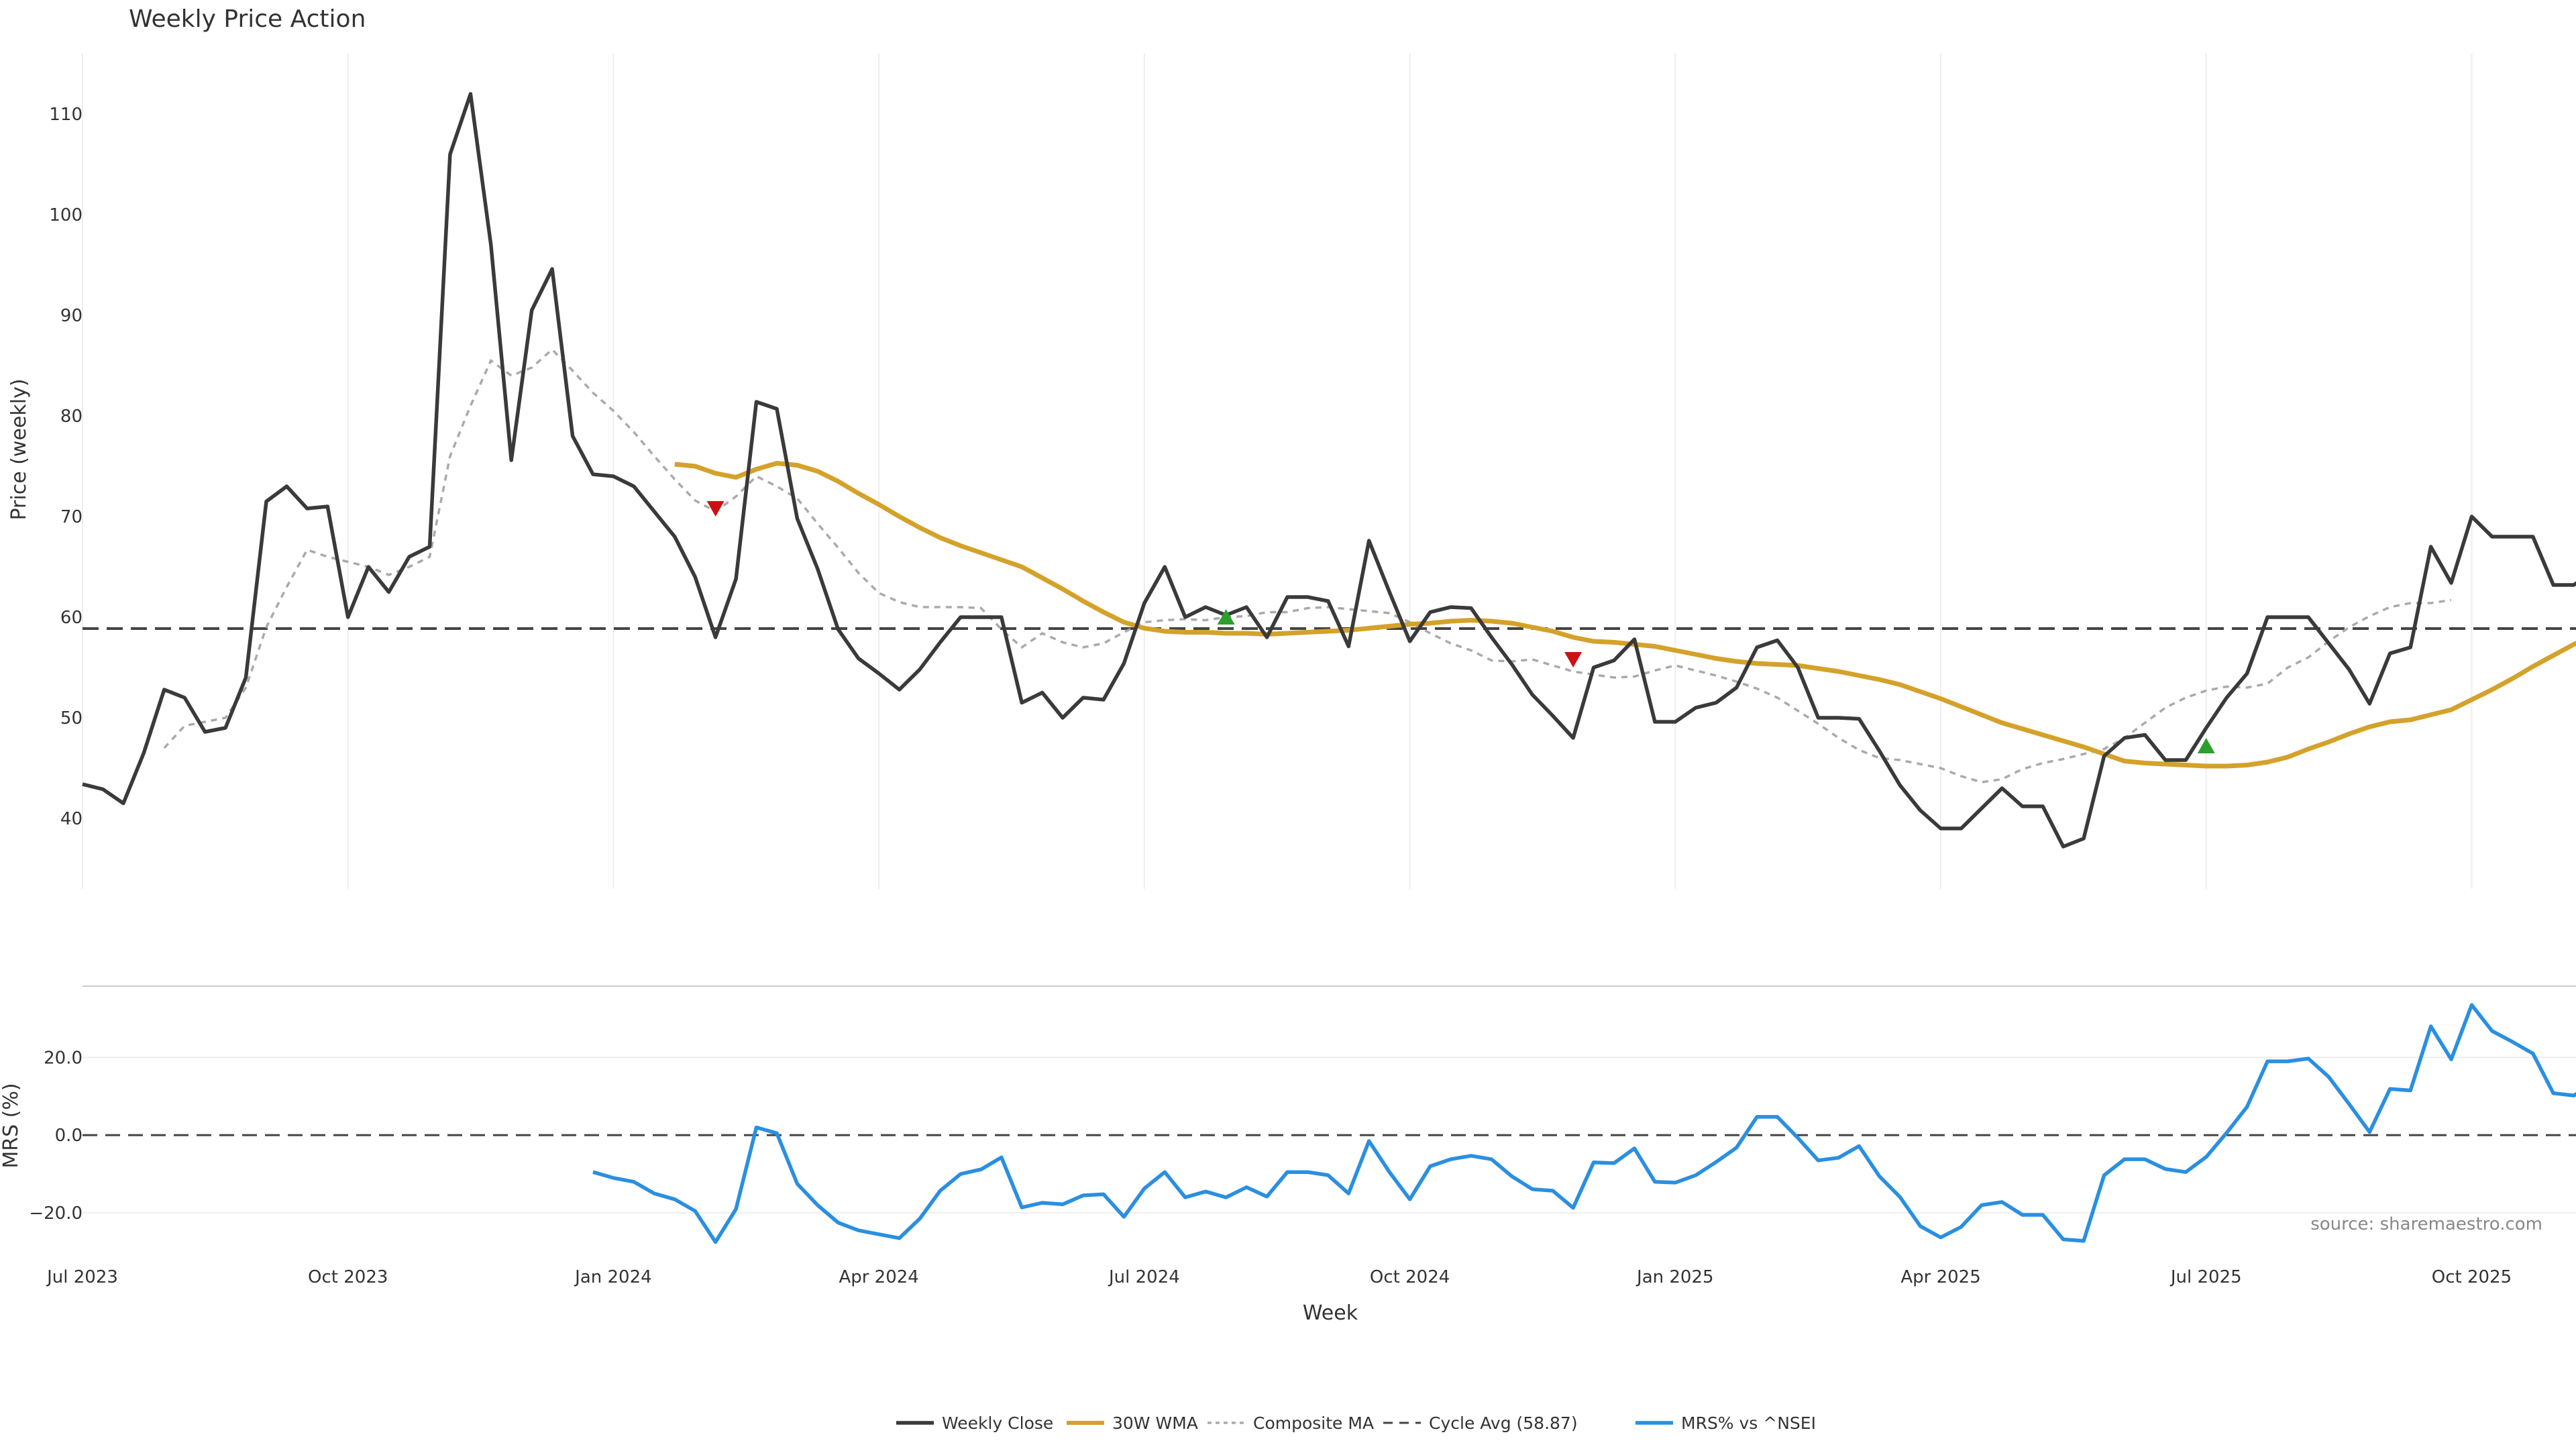  I want to click on x-tick-label: Jul 2024, so click(1144, 1277).